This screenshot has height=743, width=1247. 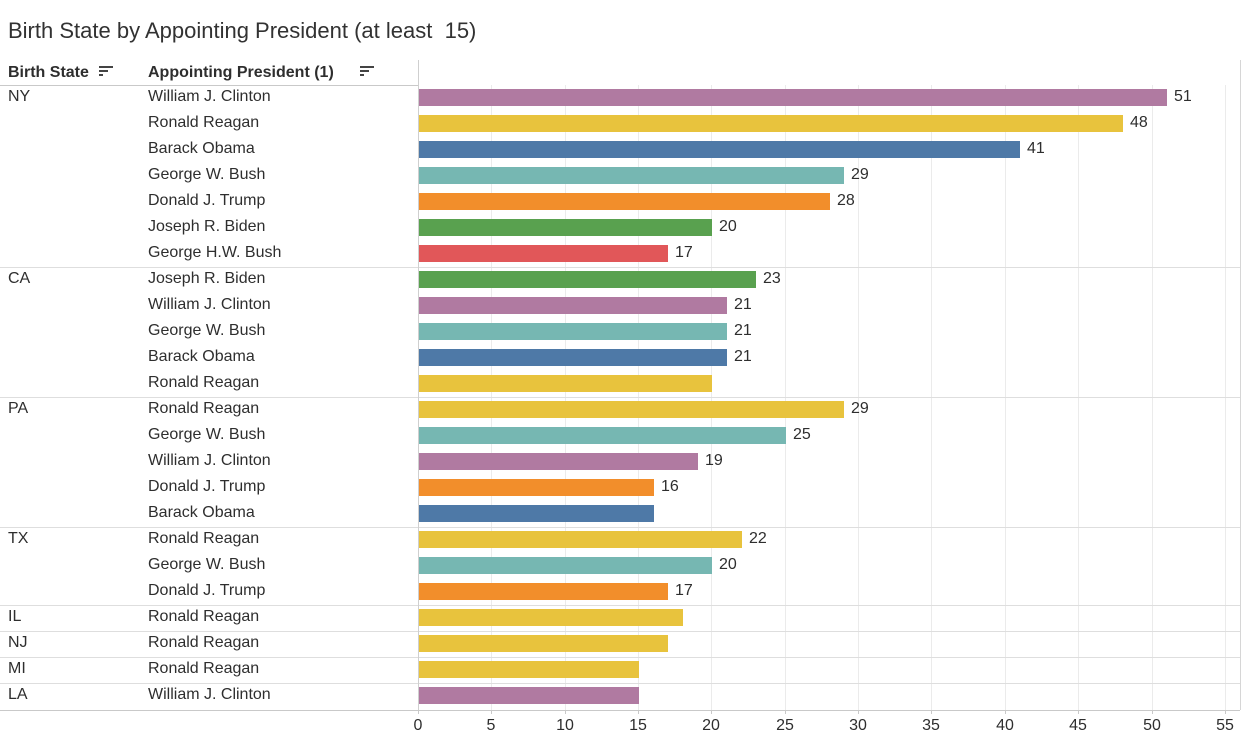 I want to click on state-label: TX, so click(x=18, y=538).